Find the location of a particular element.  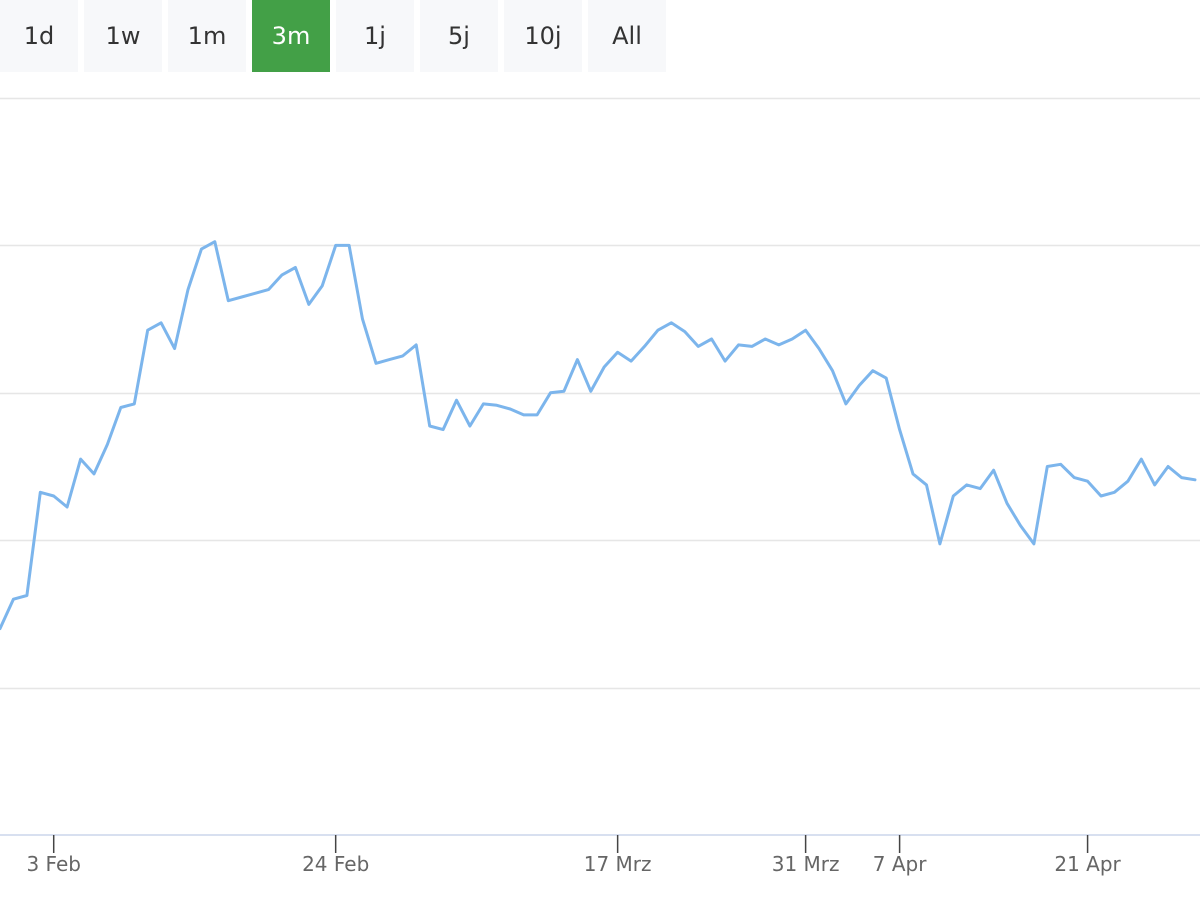

range-button-10j: 10j is located at coordinates (543, 36).